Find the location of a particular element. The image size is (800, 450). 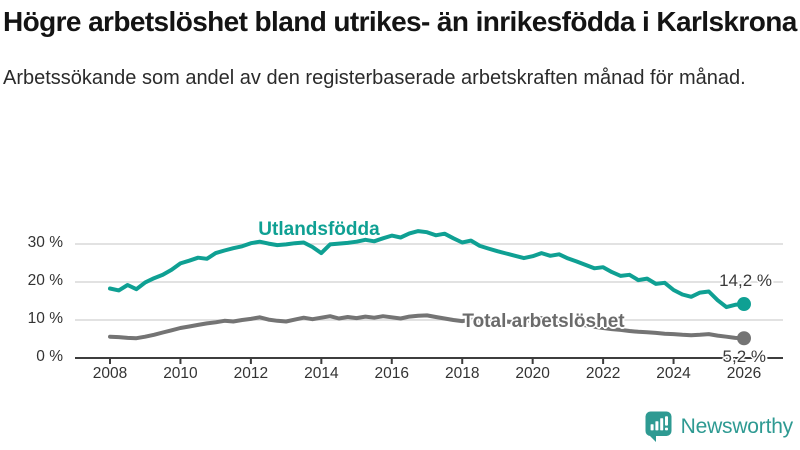

x-axis-label: 2016 is located at coordinates (391, 373).